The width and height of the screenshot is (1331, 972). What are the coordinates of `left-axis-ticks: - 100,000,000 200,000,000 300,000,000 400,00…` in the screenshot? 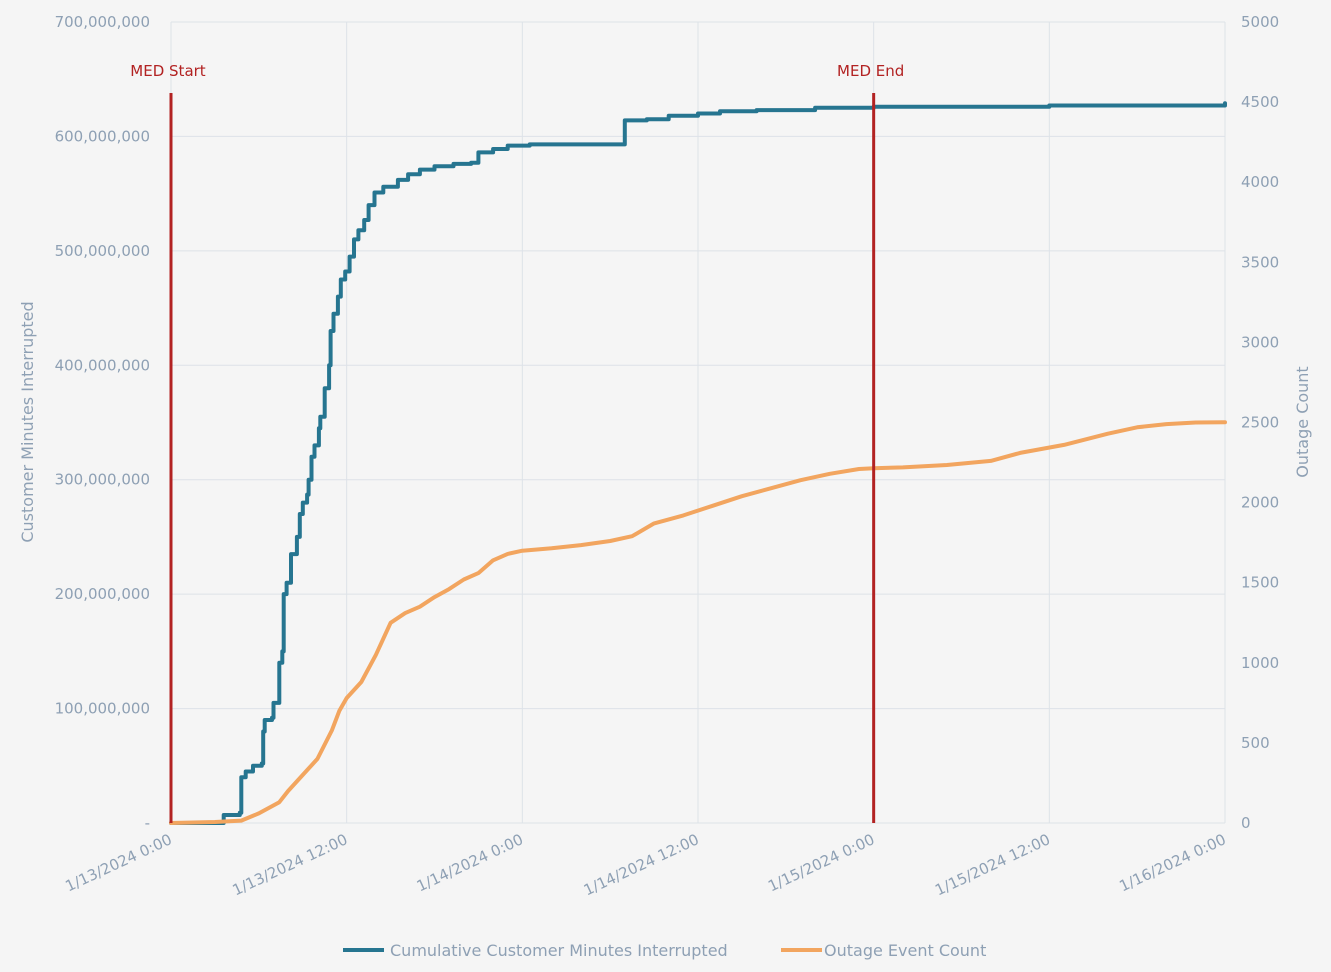 It's located at (102, 422).